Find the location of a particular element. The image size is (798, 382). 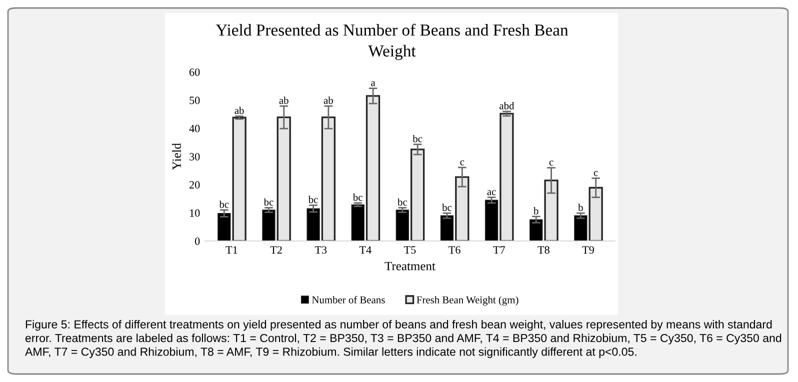

x-tick-label: T5 is located at coordinates (410, 250).